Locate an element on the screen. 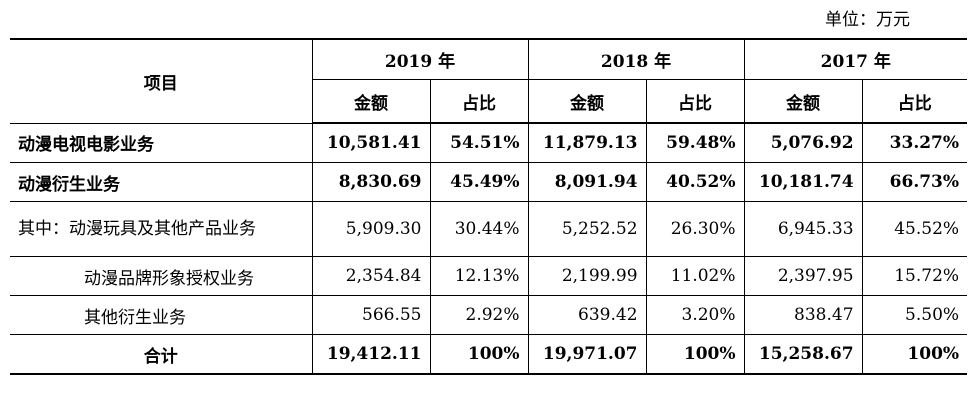 This screenshot has width=977, height=409. amount-cell: 8,091.94 is located at coordinates (587, 182).